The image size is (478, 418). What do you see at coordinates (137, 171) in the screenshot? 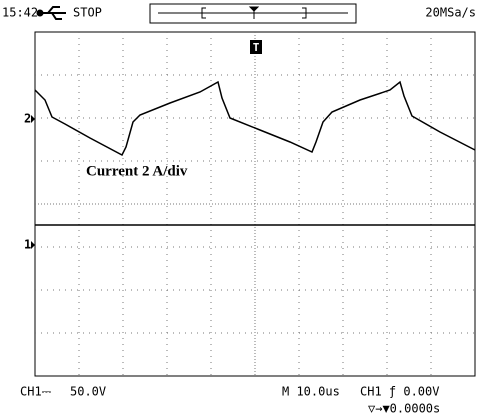
I see `annotation: Current 2 A/div` at bounding box center [137, 171].